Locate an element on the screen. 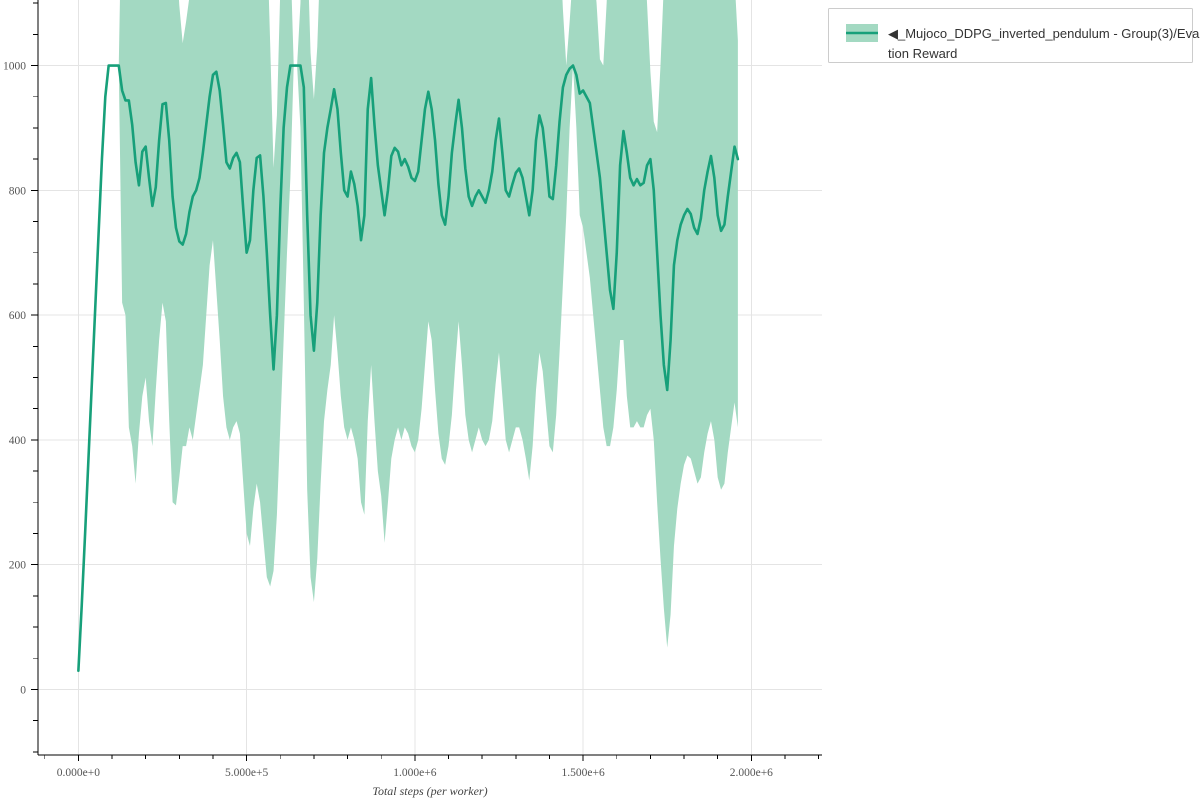  legend-label-line2: tion Reward is located at coordinates (922, 53).